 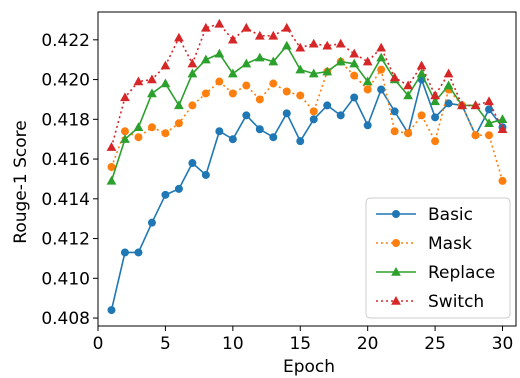 I want to click on x-tick-label: 30, so click(x=503, y=344).